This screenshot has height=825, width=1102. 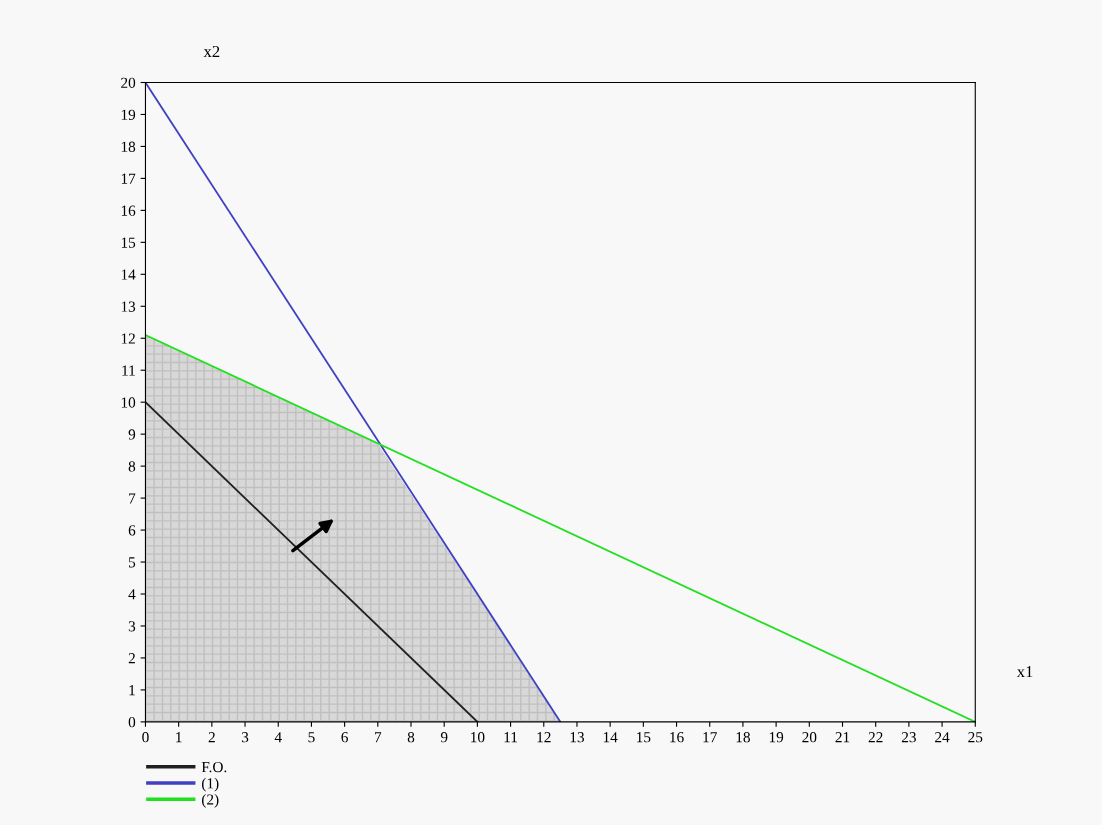 I want to click on x-tick-label: 21, so click(x=842, y=737).